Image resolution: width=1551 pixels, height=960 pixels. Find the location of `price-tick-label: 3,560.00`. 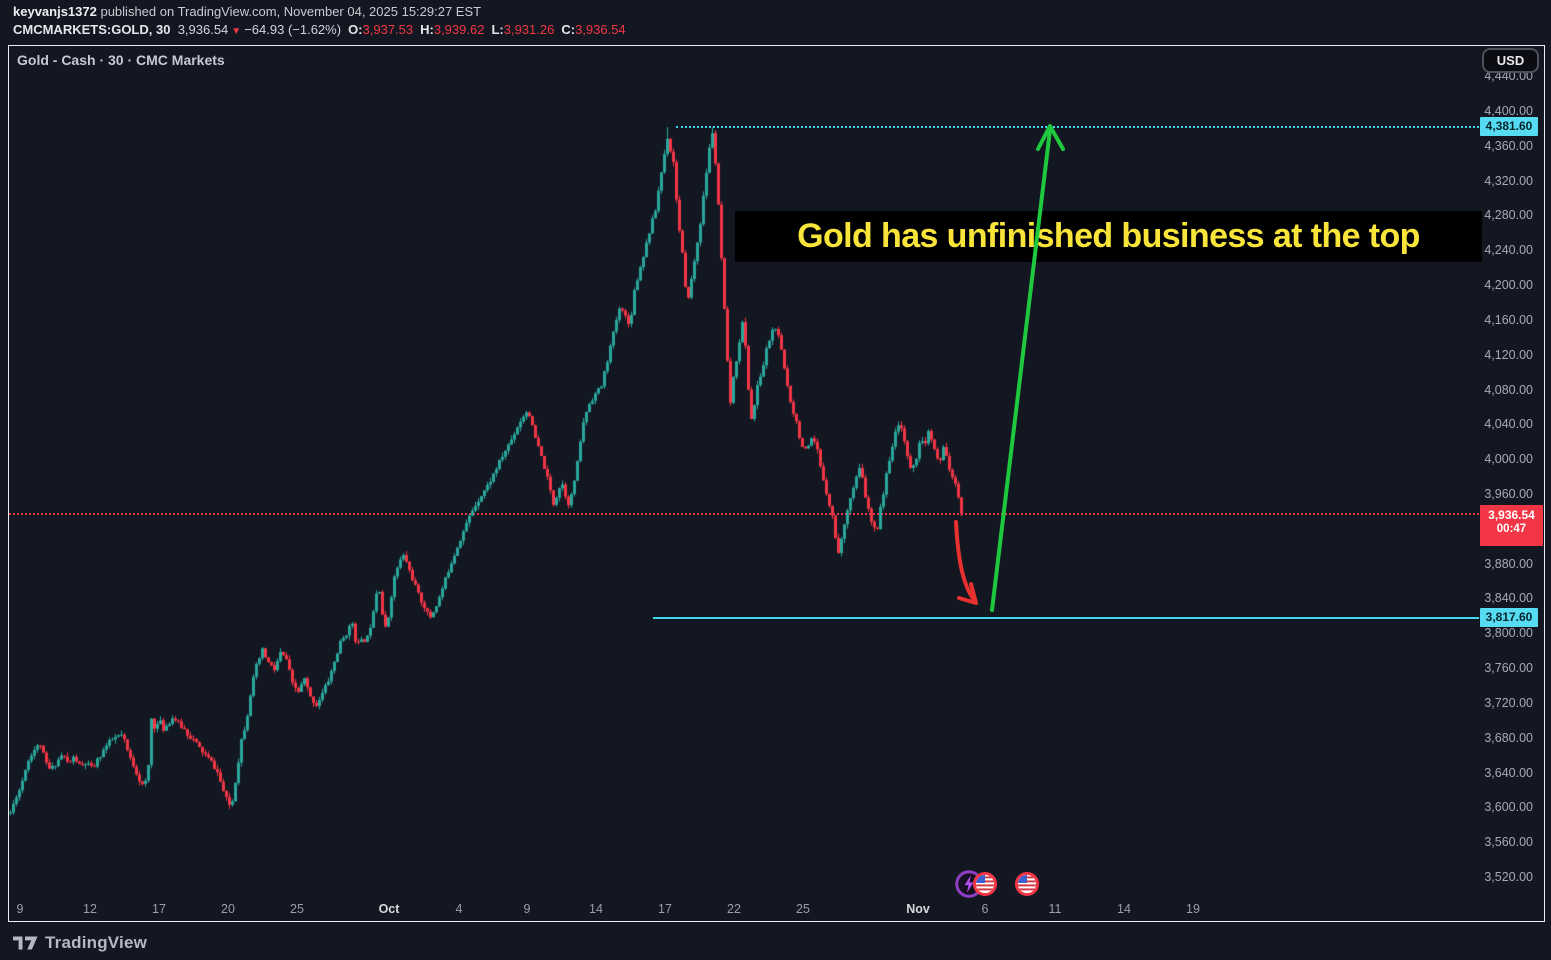

price-tick-label: 3,560.00 is located at coordinates (1508, 842).